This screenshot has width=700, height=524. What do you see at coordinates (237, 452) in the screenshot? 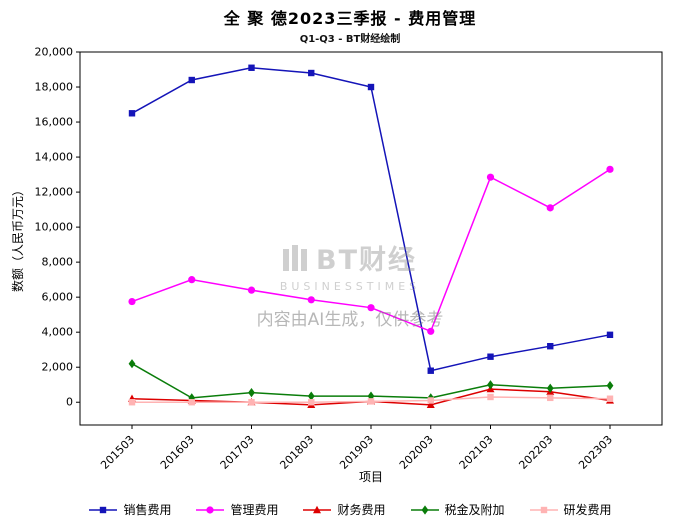
I see `x-tick-label: 201703` at bounding box center [237, 452].